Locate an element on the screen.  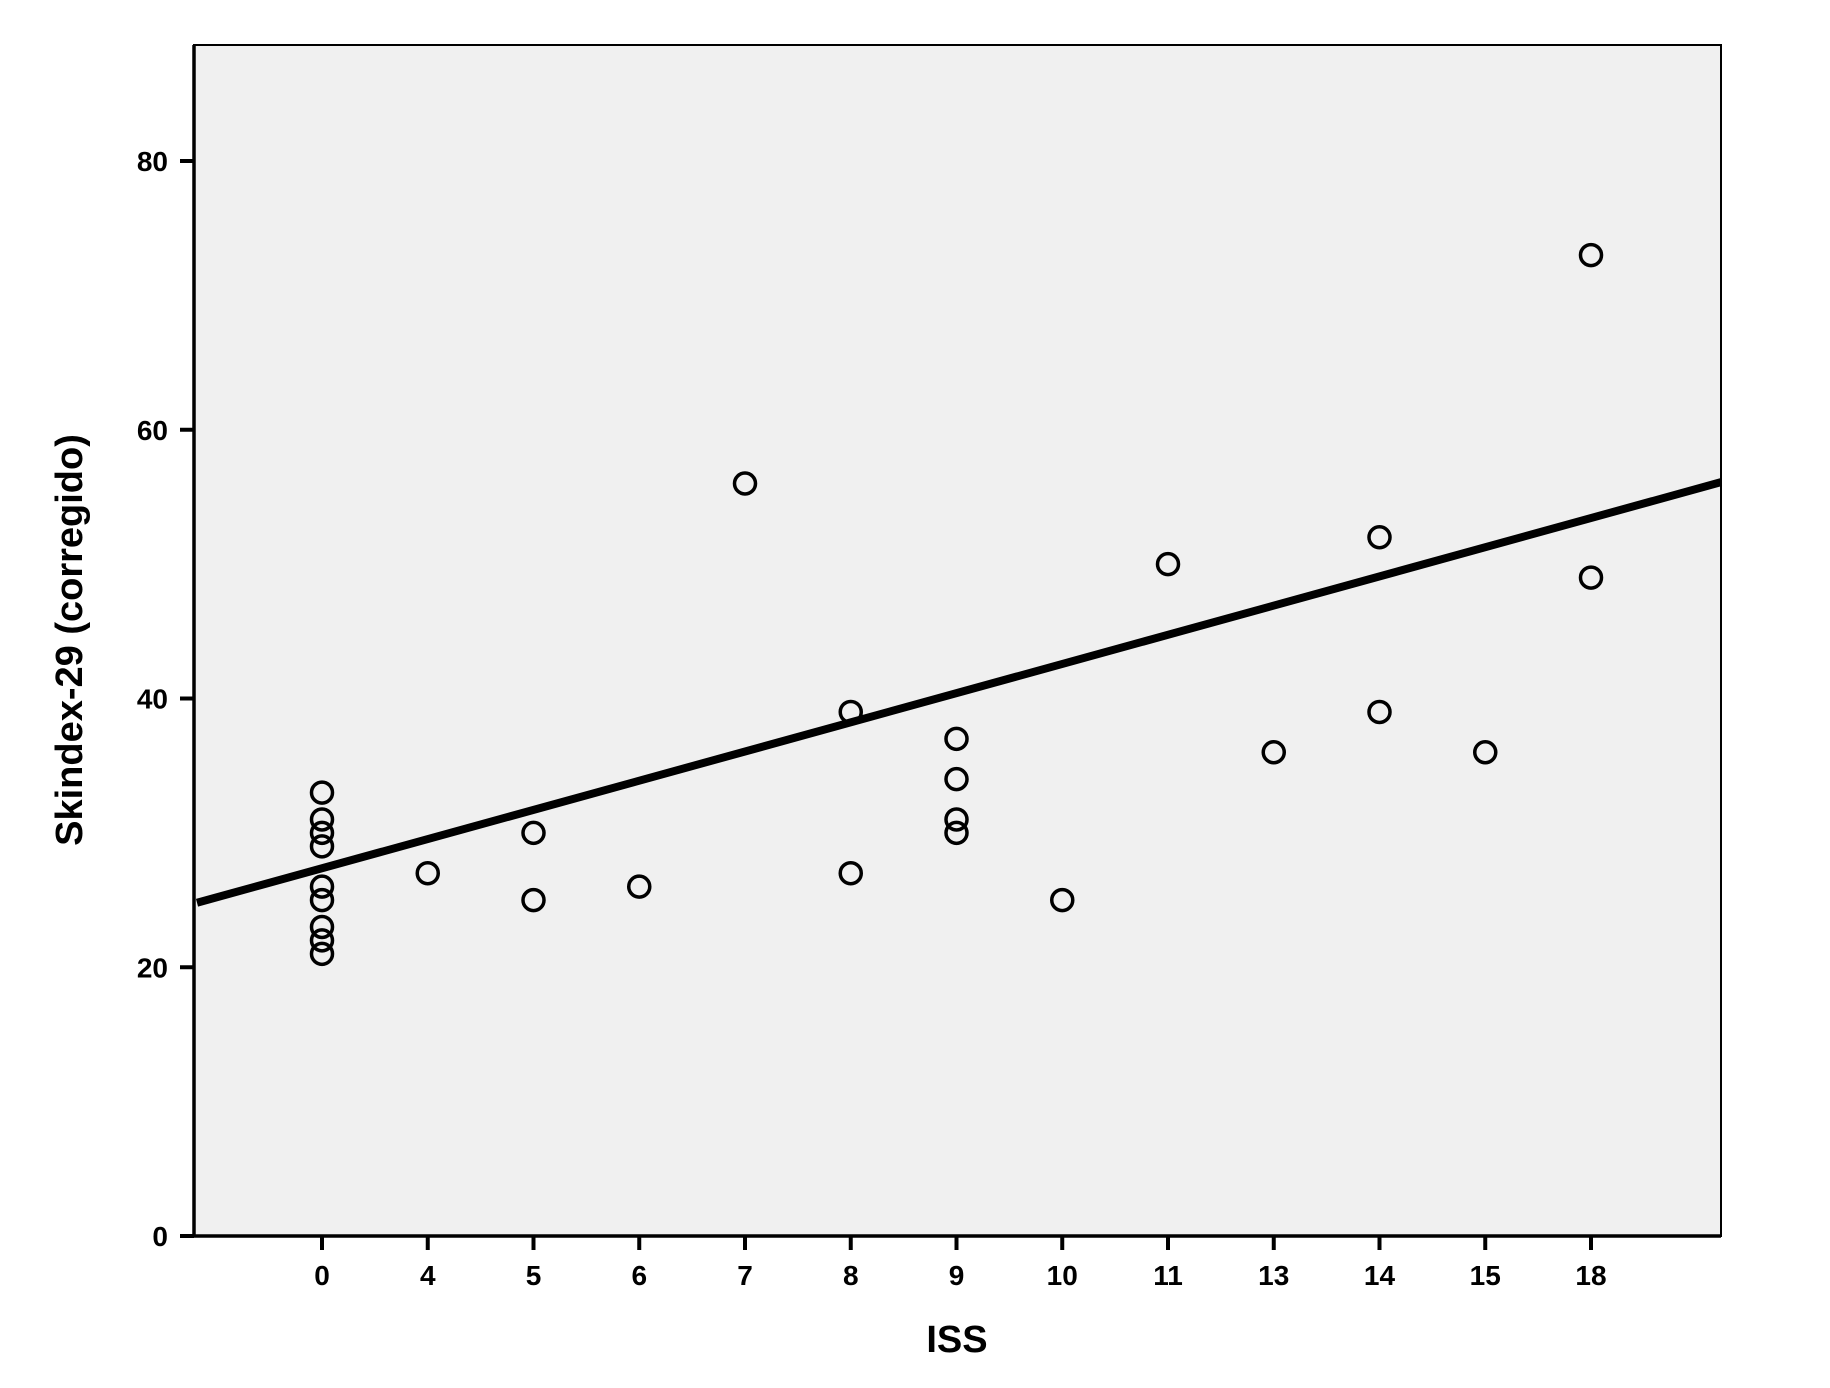
x-tick-label: 5 is located at coordinates (534, 1275).